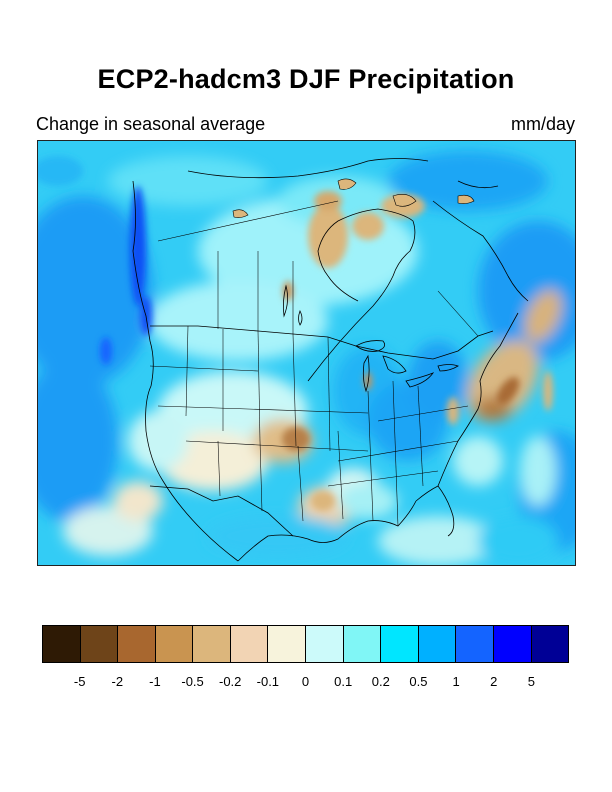 The width and height of the screenshot is (612, 792). I want to click on legend-tick-label: -2, so click(117, 681).